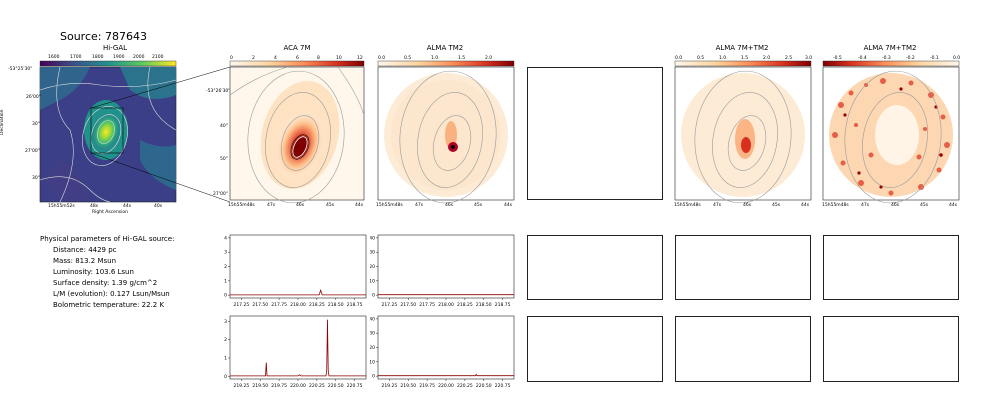  I want to click on alma7mtm2-neg-ra-tick: 44s, so click(953, 205).